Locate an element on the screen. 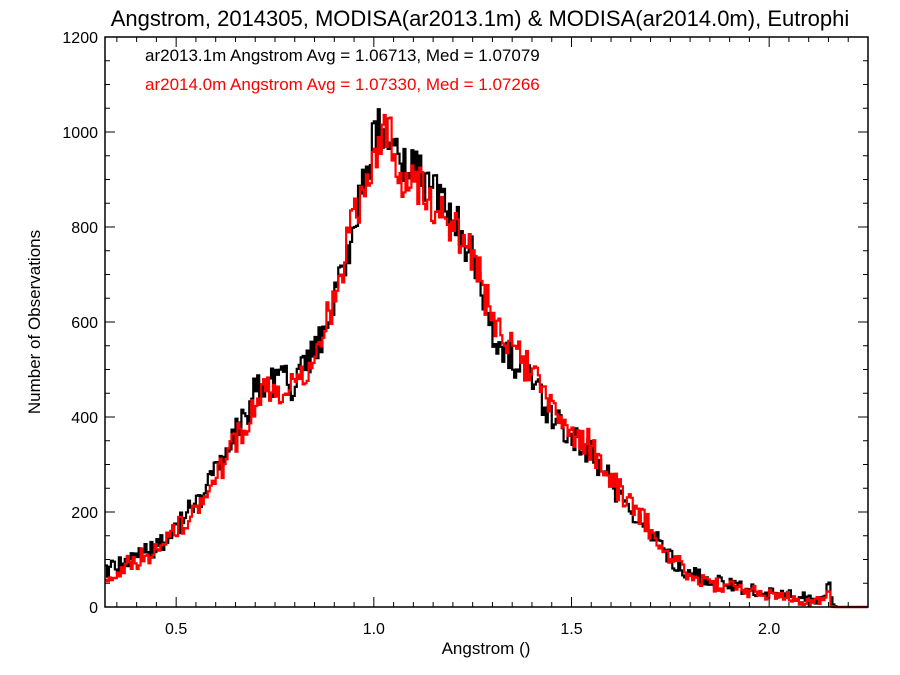  x-tick-label: 1.5 is located at coordinates (571, 629).